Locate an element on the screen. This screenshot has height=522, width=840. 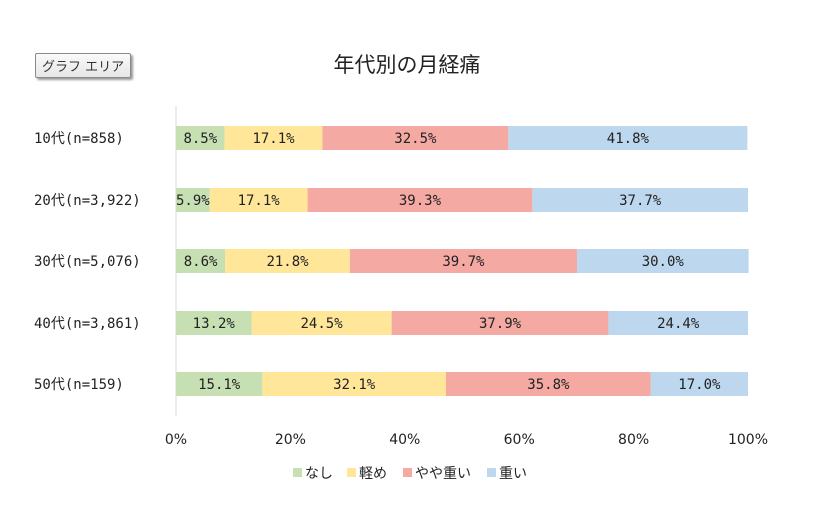
category-label: 20代(n=3,922) is located at coordinates (87, 201).